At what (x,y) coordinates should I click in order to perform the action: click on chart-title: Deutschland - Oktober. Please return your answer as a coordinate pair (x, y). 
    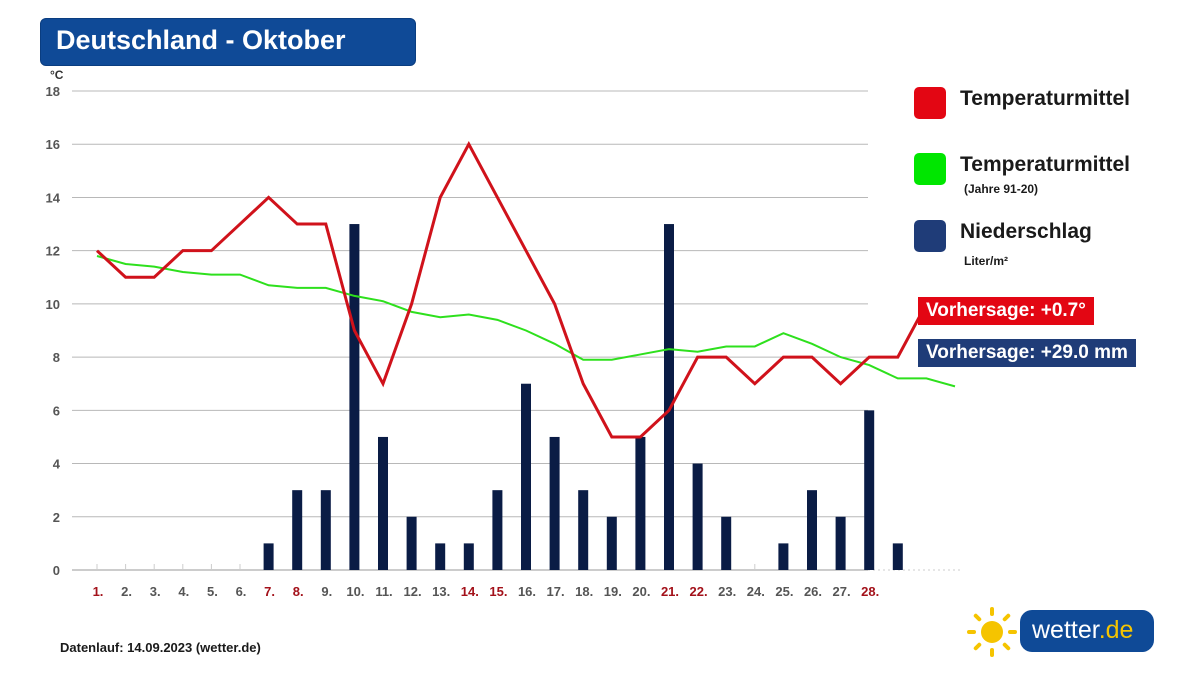
    Looking at the image, I should click on (201, 40).